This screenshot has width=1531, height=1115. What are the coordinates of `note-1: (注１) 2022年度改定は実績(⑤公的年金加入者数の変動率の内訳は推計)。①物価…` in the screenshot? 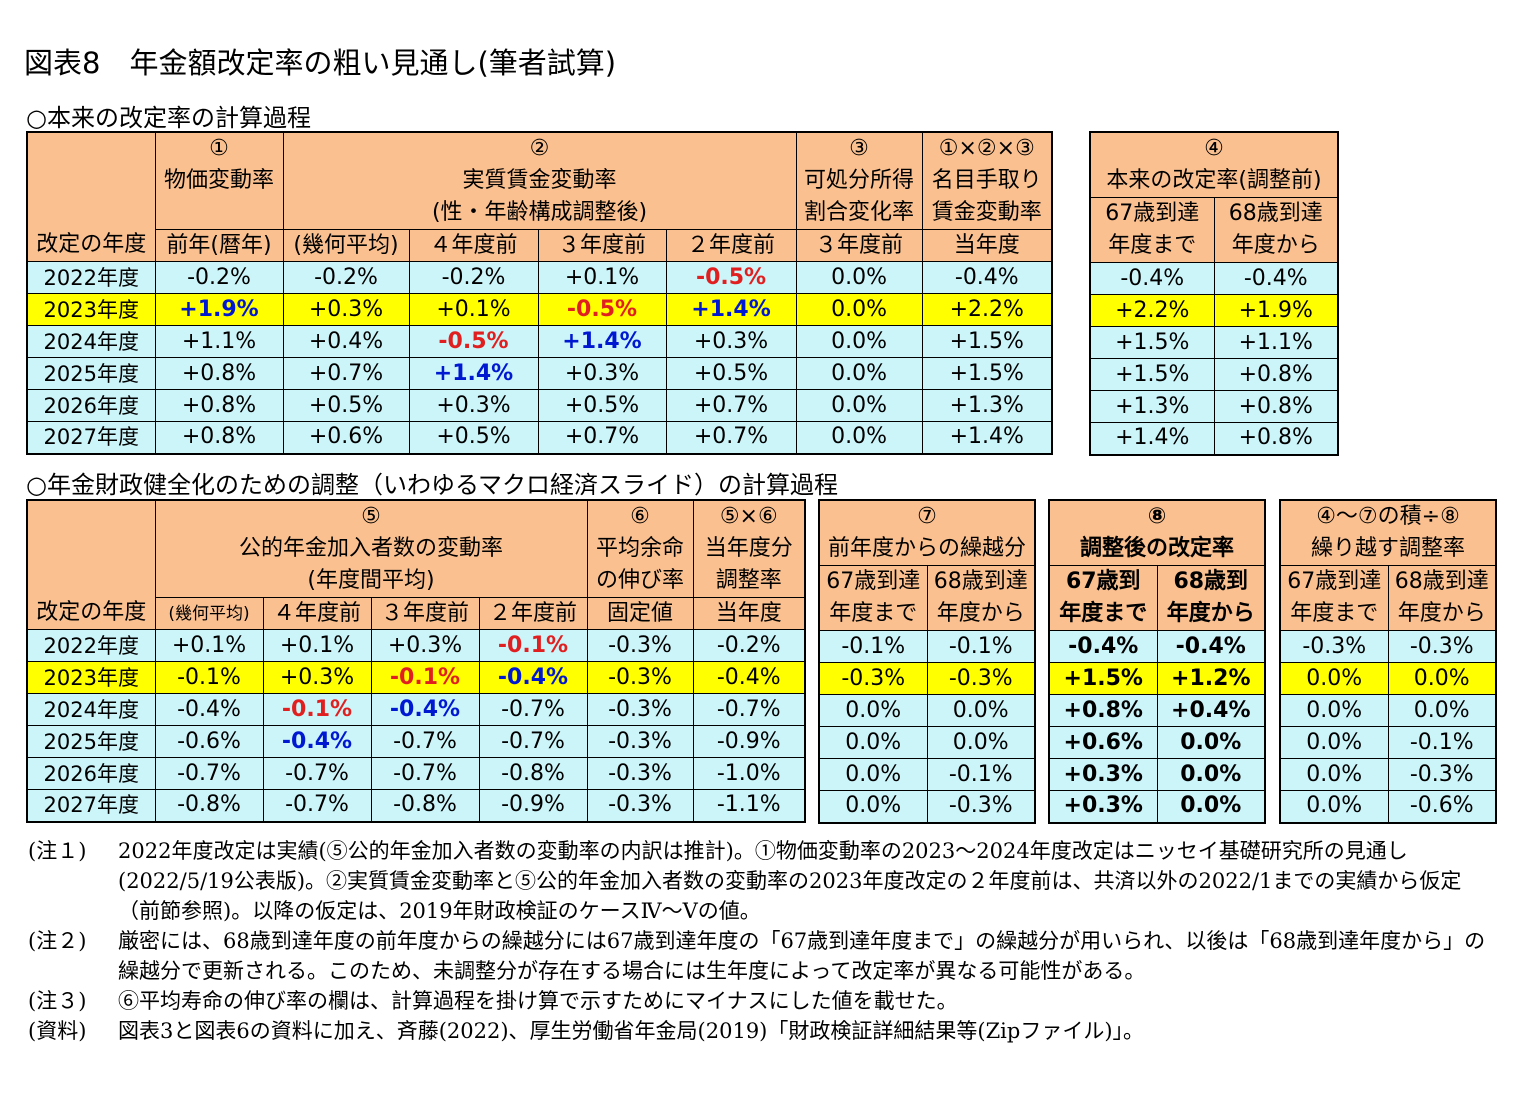 It's located at (765, 881).